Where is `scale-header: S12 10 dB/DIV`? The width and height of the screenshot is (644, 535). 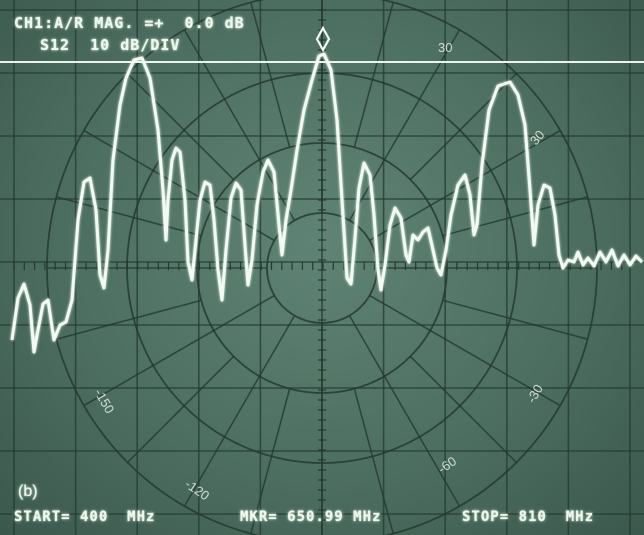 scale-header: S12 10 dB/DIV is located at coordinates (110, 45).